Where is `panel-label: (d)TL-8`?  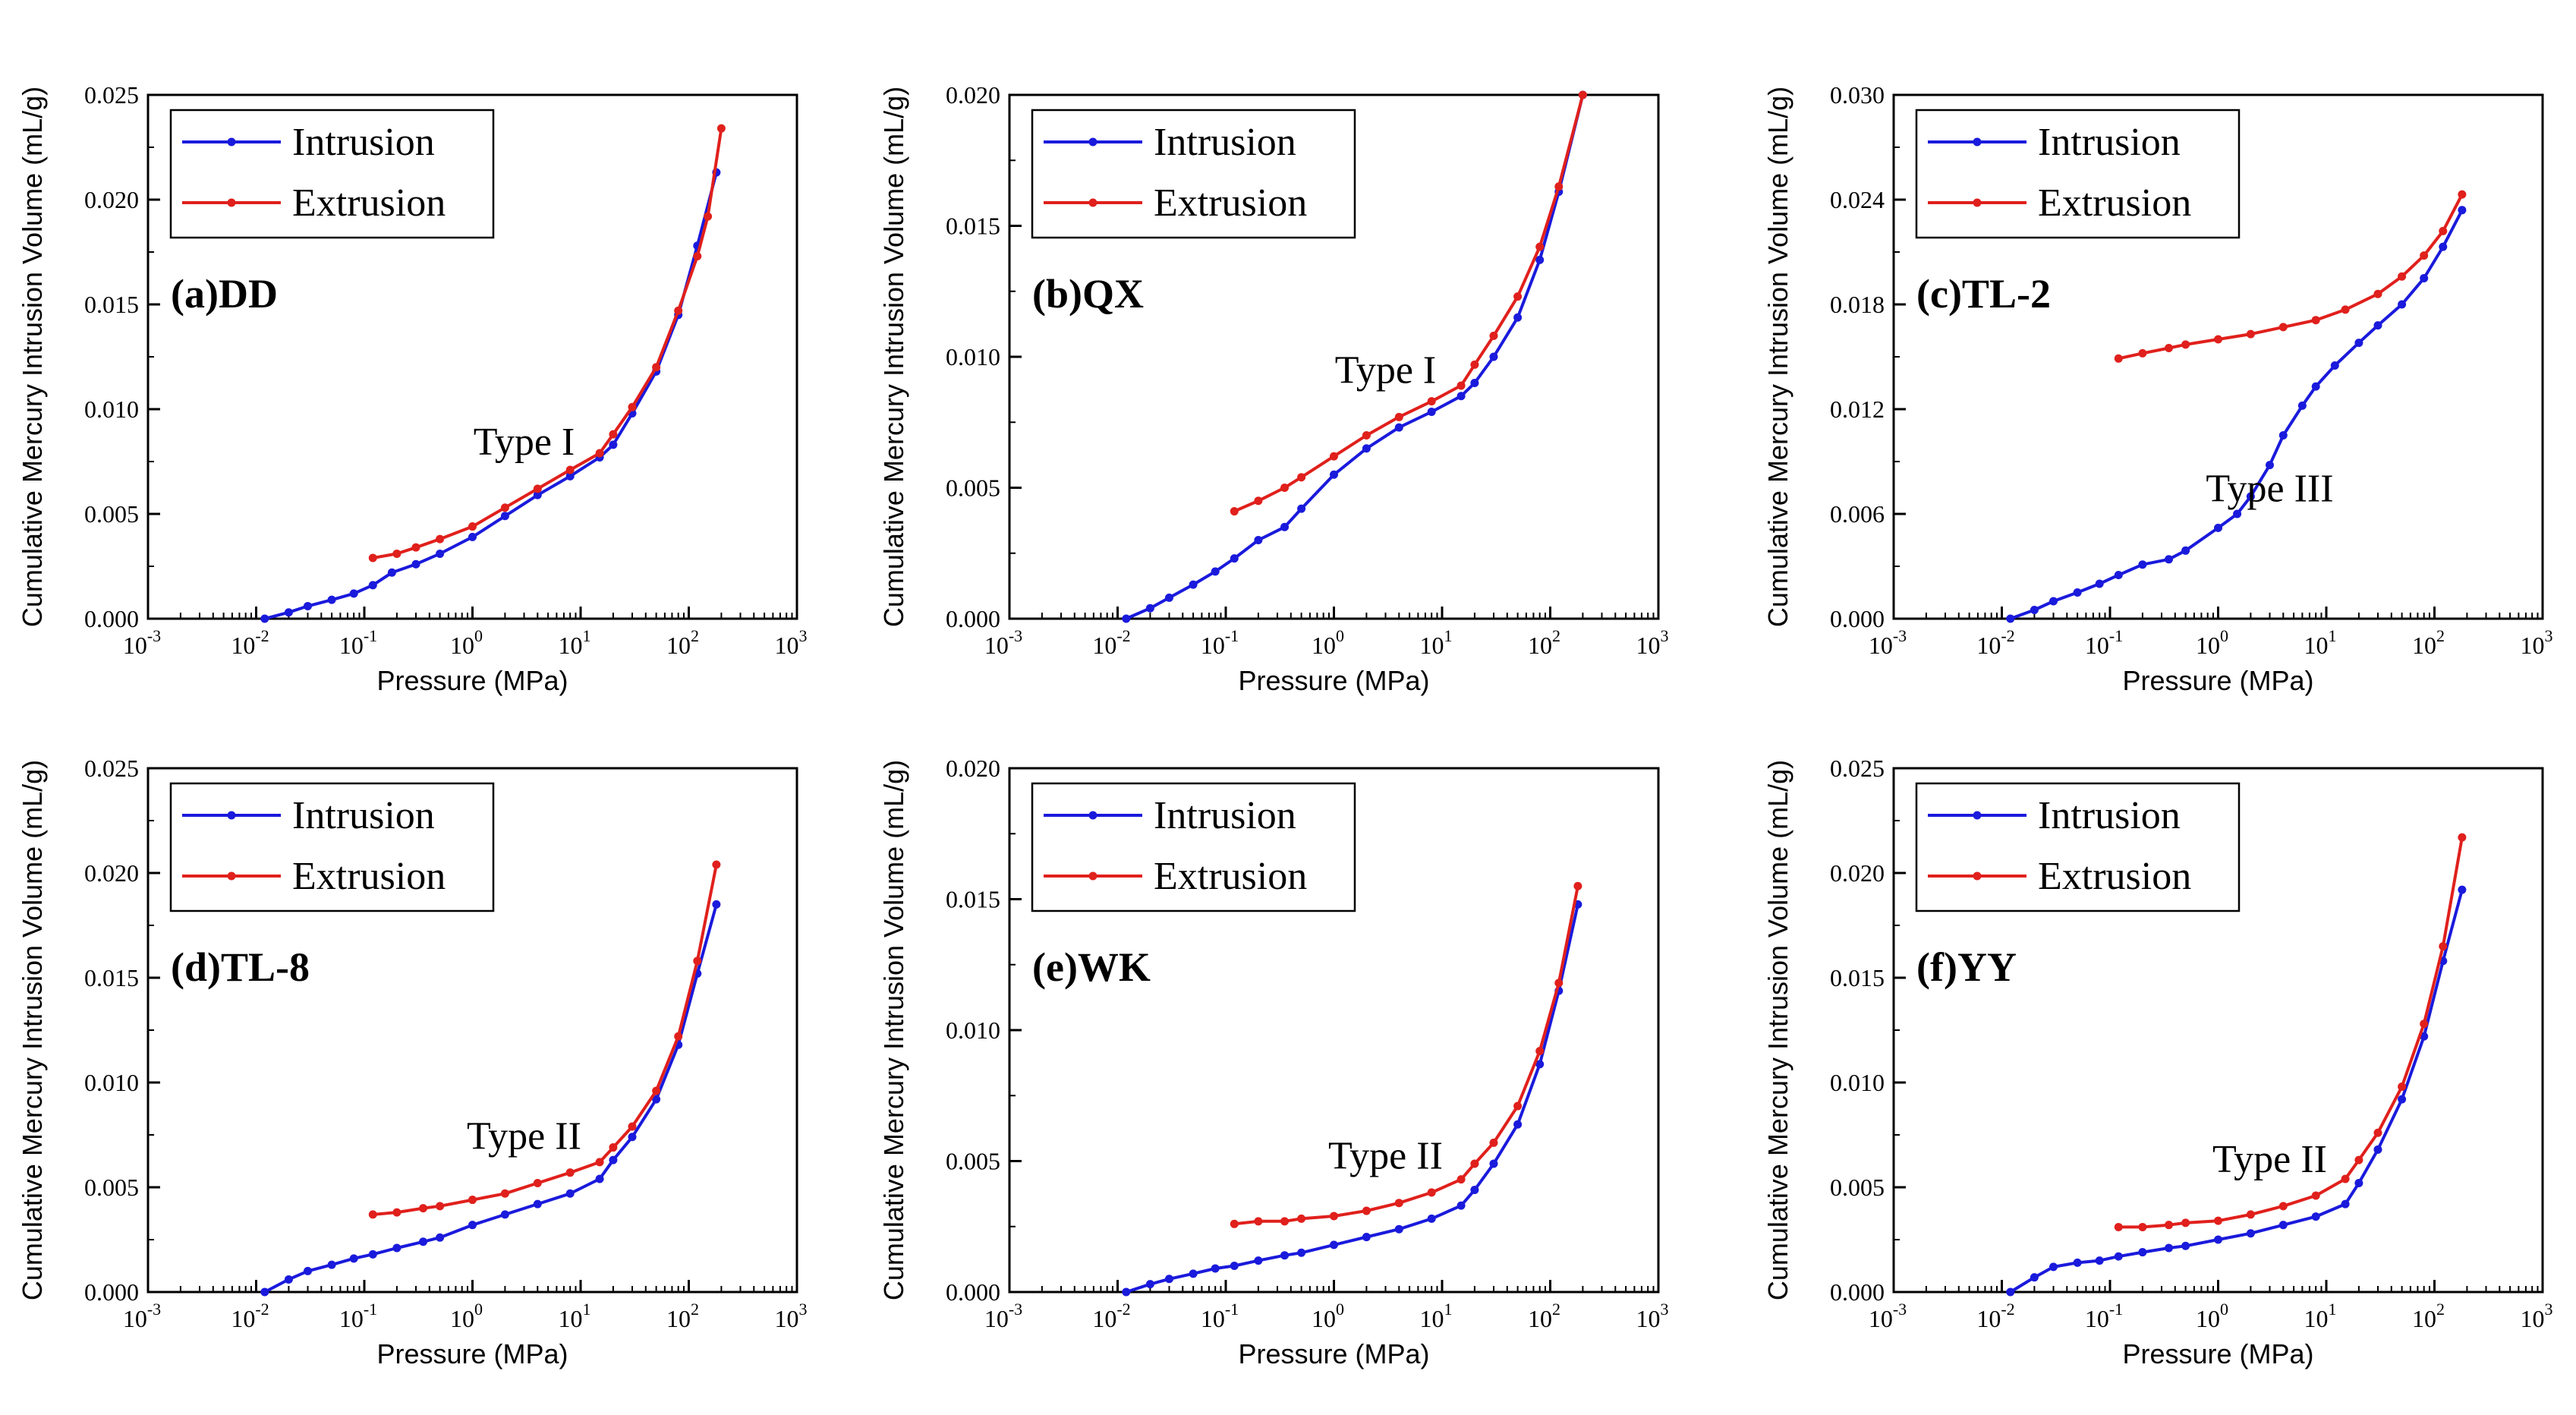
panel-label: (d)TL-8 is located at coordinates (240, 967).